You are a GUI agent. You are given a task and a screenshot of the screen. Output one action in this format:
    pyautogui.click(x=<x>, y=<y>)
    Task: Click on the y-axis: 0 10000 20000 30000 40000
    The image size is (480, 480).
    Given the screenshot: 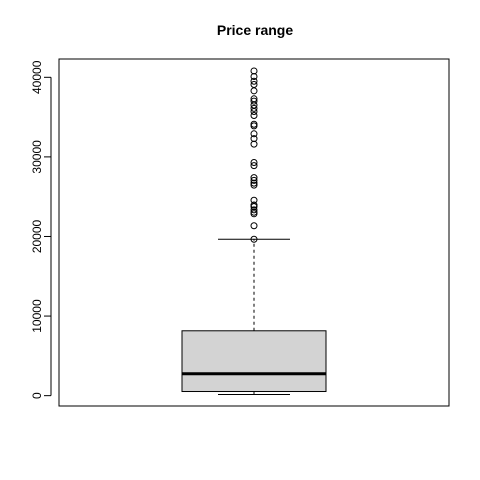 What is the action you would take?
    pyautogui.click(x=41, y=229)
    